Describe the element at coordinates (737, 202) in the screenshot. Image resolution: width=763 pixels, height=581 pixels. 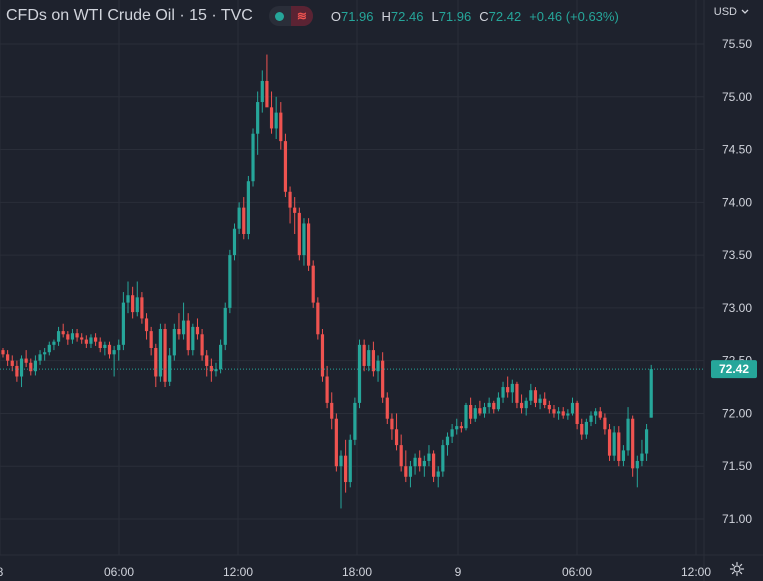
I see `price-tick-label: 74.00` at that location.